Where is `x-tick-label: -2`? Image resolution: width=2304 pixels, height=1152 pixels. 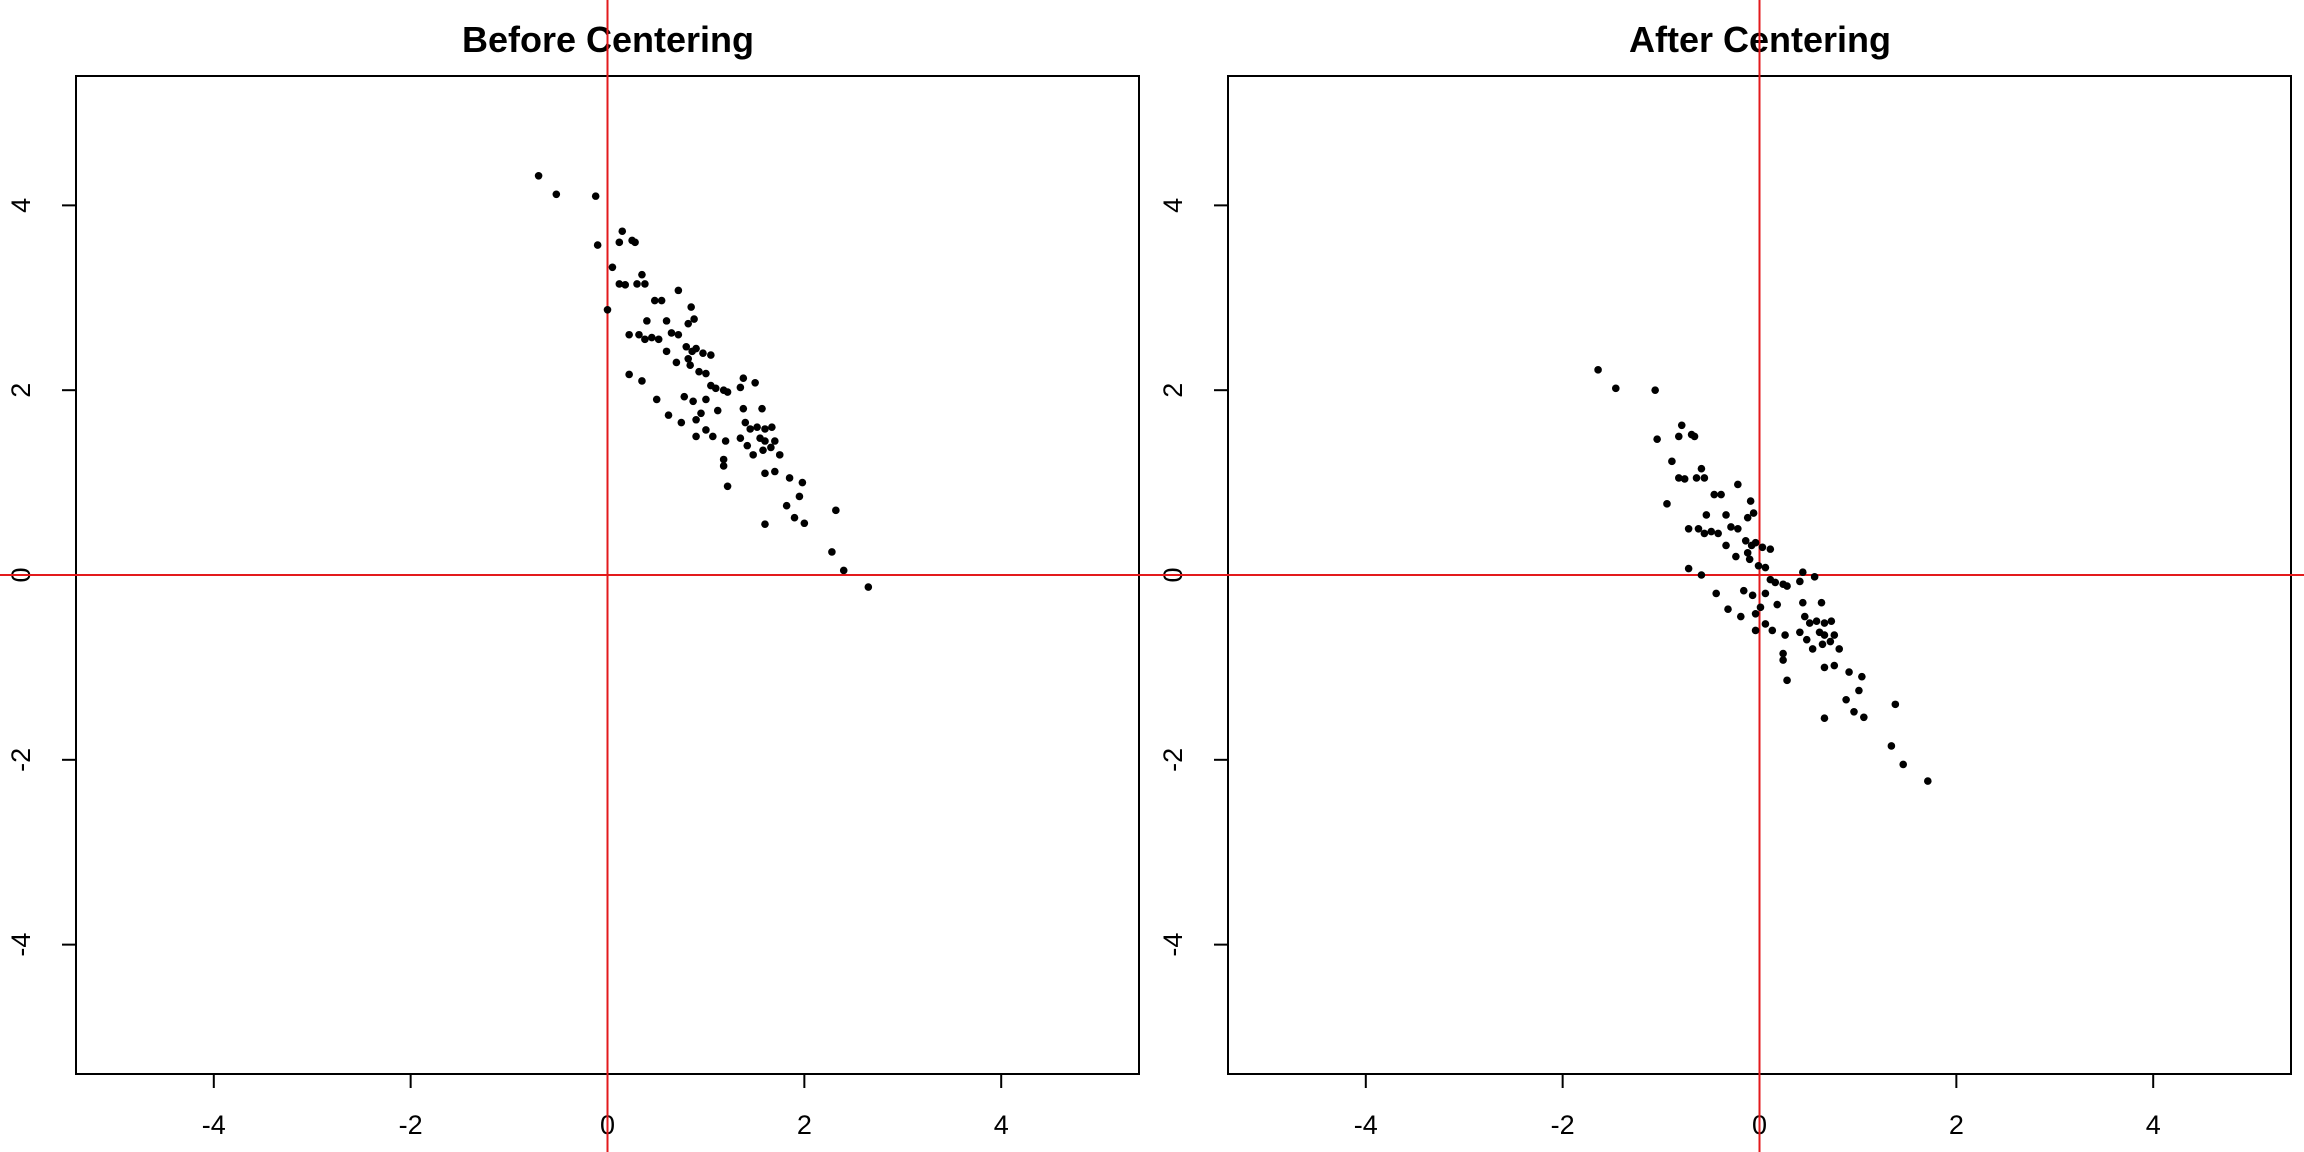 x-tick-label: -2 is located at coordinates (1563, 1125).